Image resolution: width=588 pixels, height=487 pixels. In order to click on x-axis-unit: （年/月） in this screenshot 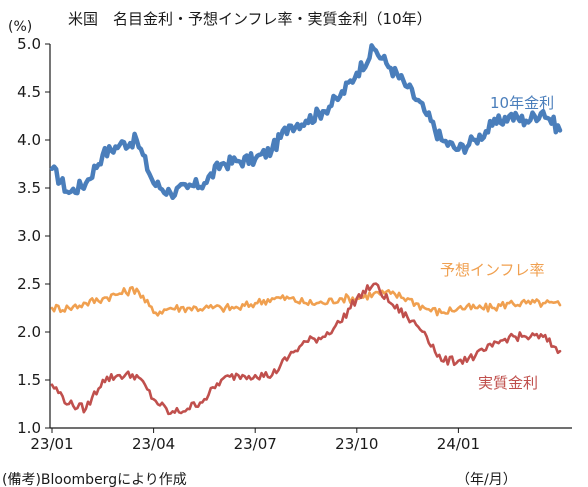, I will do `click(486, 479)`.